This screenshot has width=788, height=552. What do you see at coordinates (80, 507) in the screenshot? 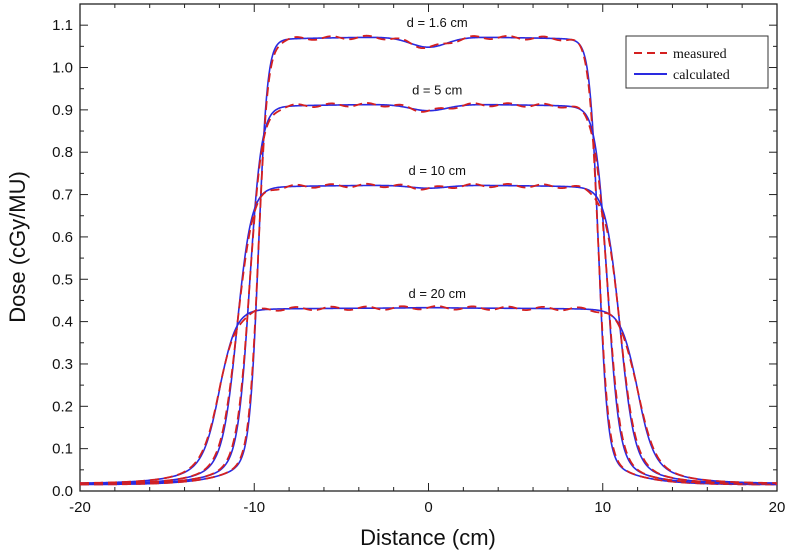
I see `x-tick-label: -20` at bounding box center [80, 507].